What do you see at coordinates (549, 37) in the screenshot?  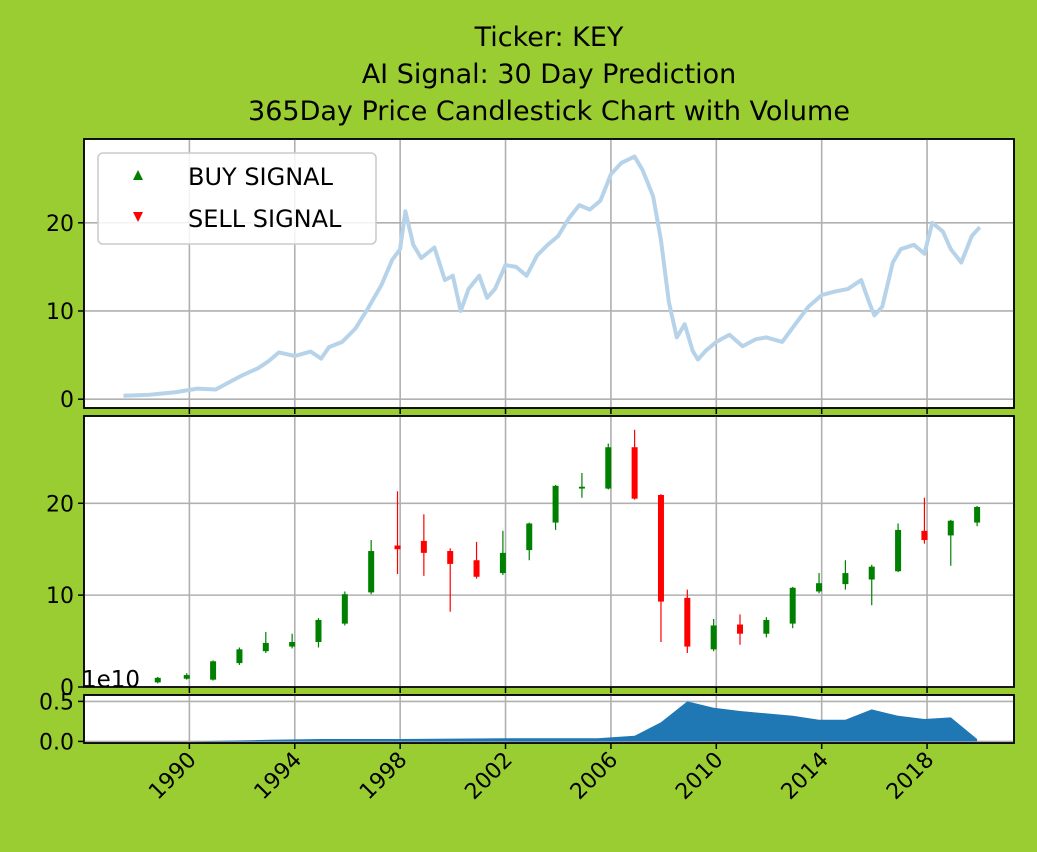 I see `chart-title-line1: Ticker: KEY` at bounding box center [549, 37].